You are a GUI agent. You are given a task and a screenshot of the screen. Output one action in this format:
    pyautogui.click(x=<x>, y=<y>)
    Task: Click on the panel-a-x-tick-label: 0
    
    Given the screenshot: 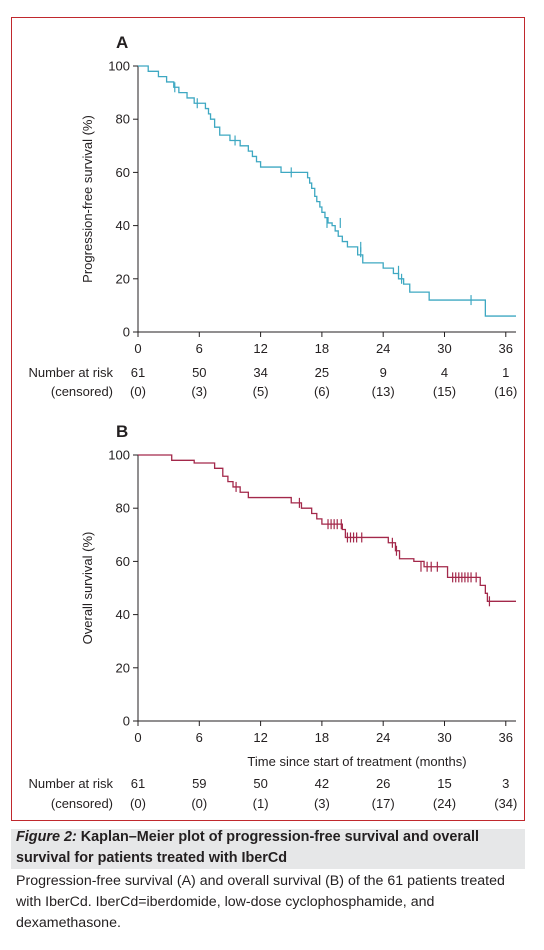 What is the action you would take?
    pyautogui.click(x=137, y=348)
    